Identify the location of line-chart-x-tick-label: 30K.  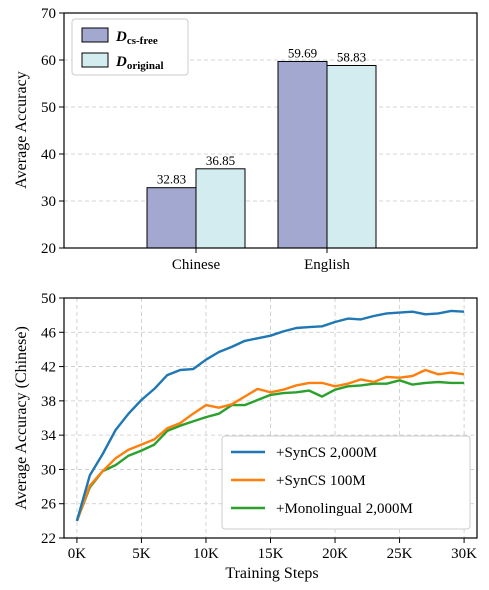
(464, 554).